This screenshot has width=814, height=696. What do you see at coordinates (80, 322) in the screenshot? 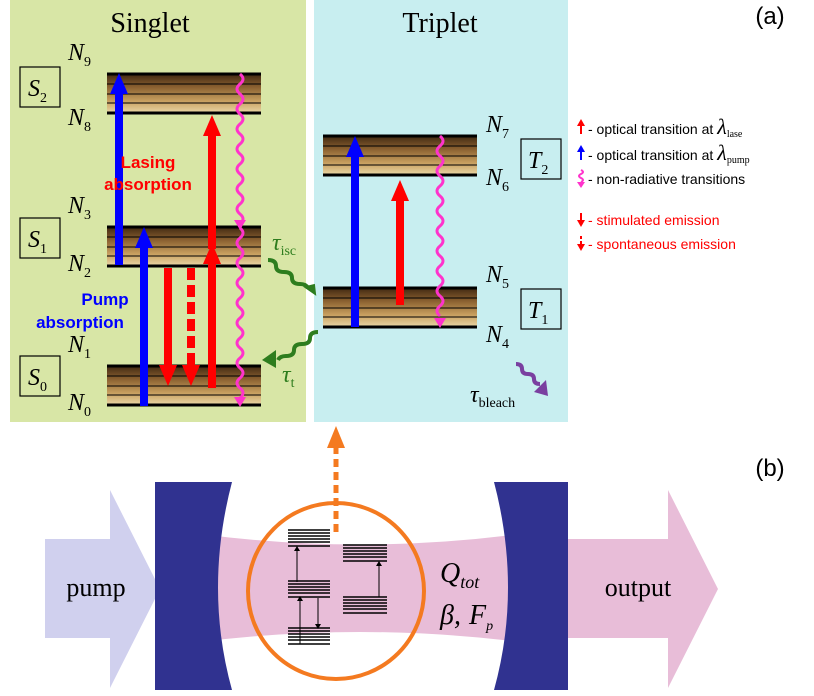
I see `pump-label-line2: absorption` at bounding box center [80, 322].